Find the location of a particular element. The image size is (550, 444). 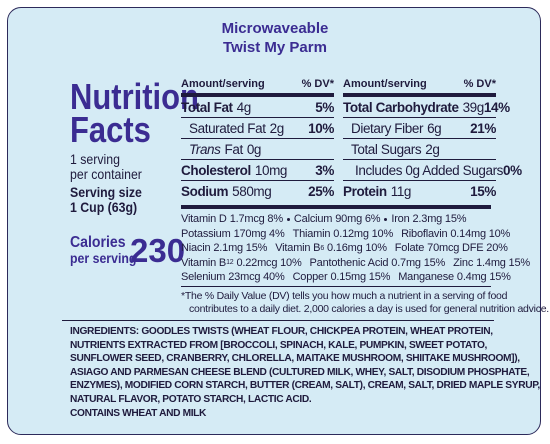

micronutrient-name: Calcium is located at coordinates (313, 219).